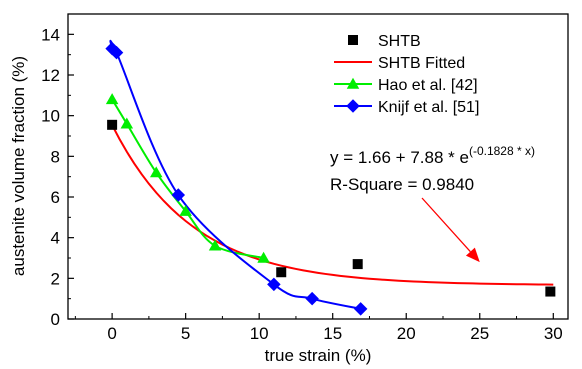  I want to click on legend-label-shtb: SHTB, so click(399, 41).